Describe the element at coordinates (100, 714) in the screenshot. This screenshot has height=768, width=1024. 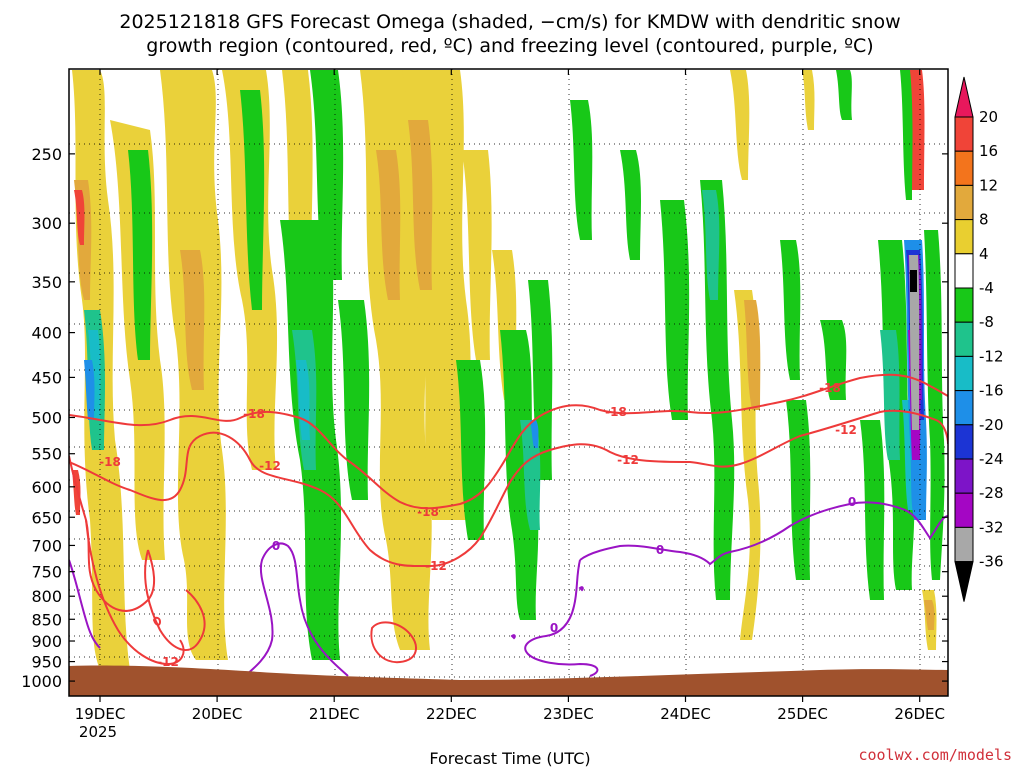
I see `x-tick-label: 19DEC` at that location.